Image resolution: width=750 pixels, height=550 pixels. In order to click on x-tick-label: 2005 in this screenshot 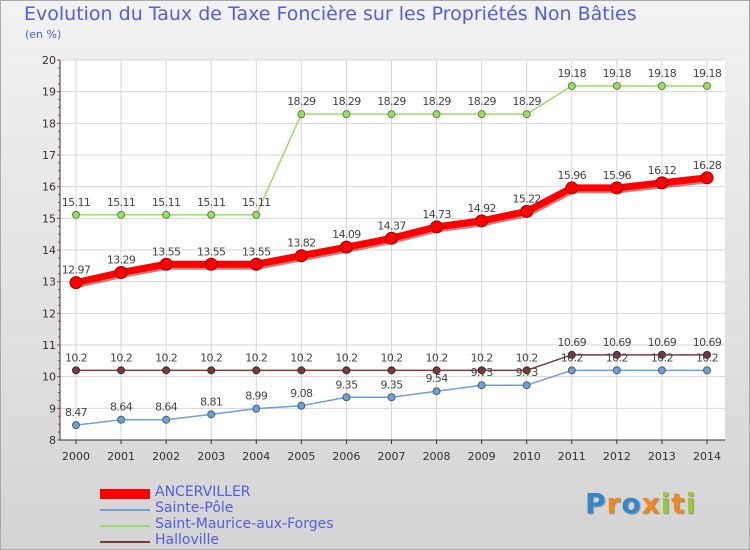, I will do `click(301, 456)`.